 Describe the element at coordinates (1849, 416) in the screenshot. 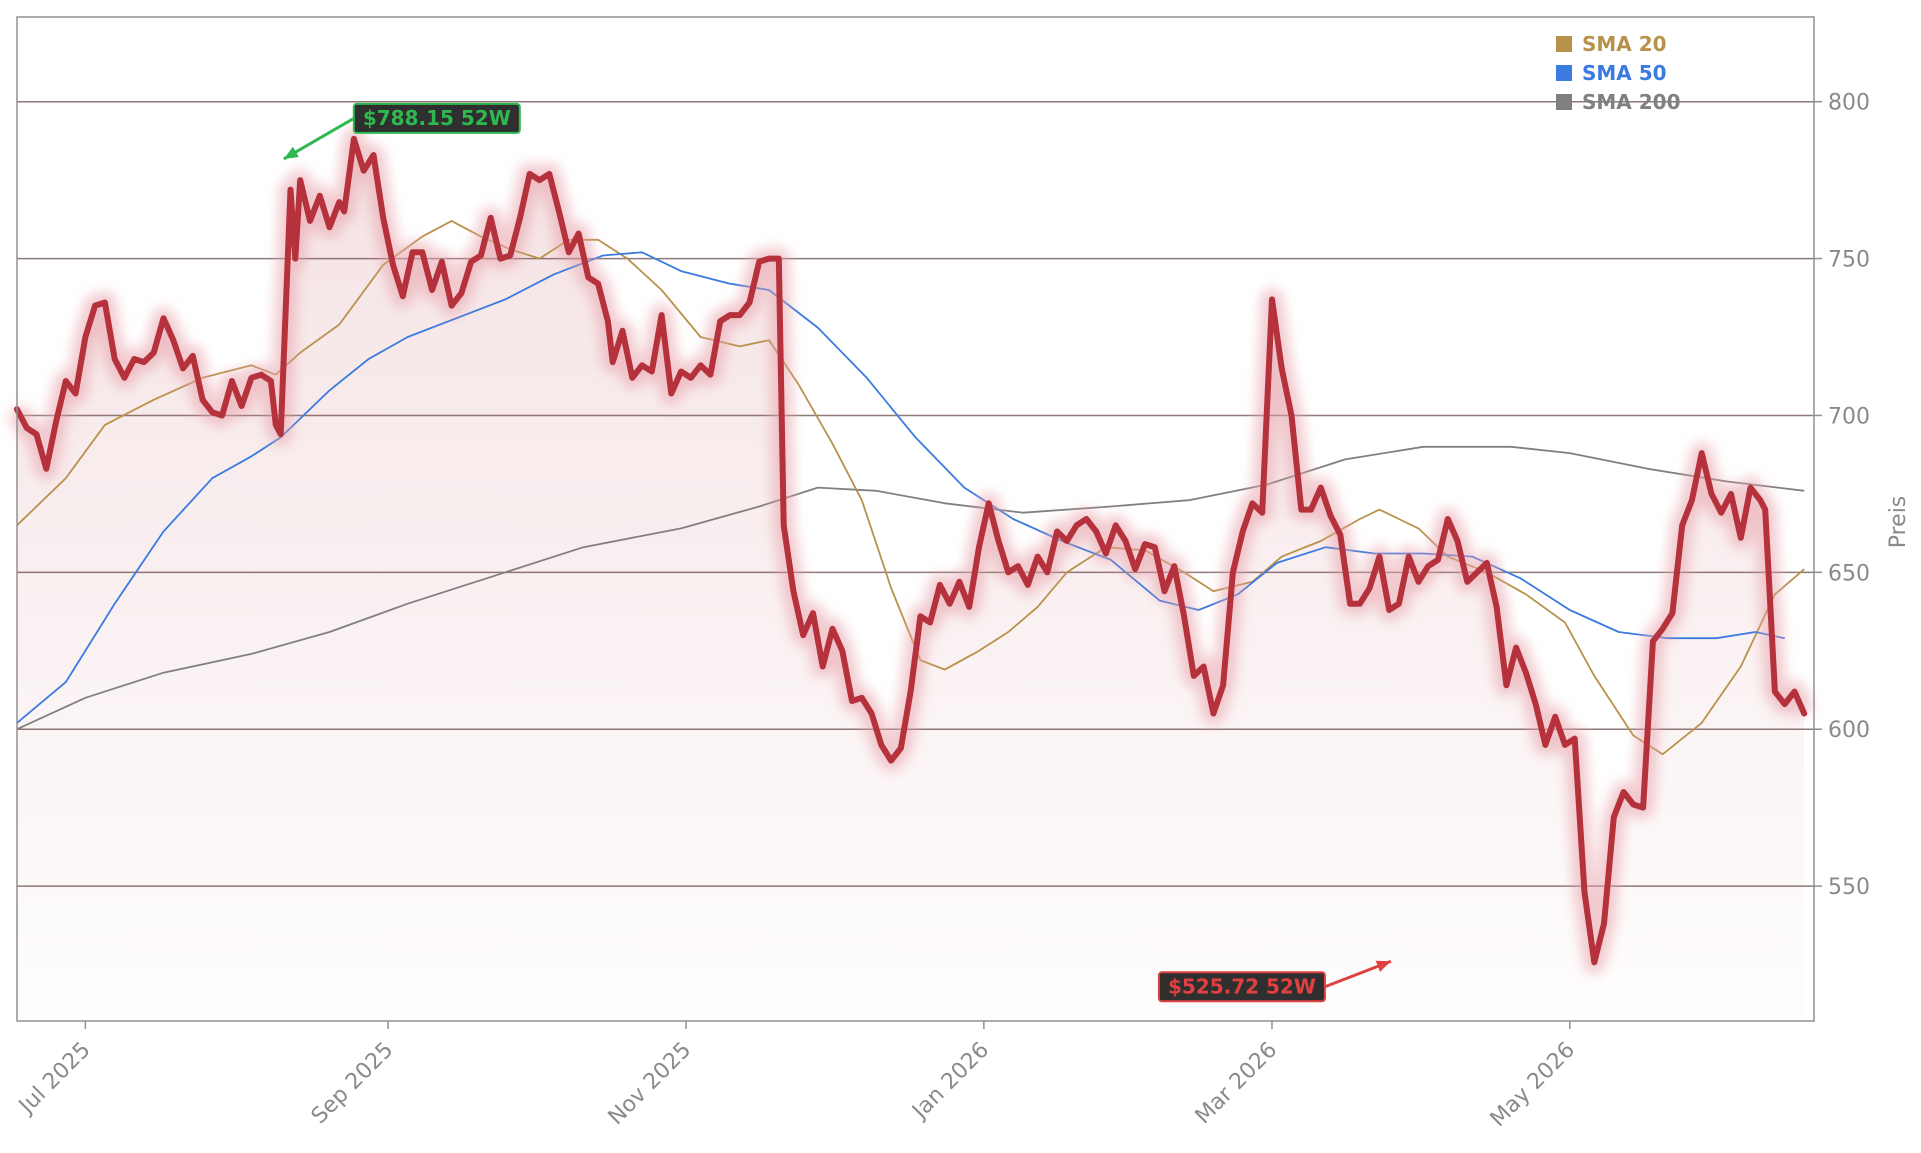

I see `y-tick-label-700: 700` at that location.